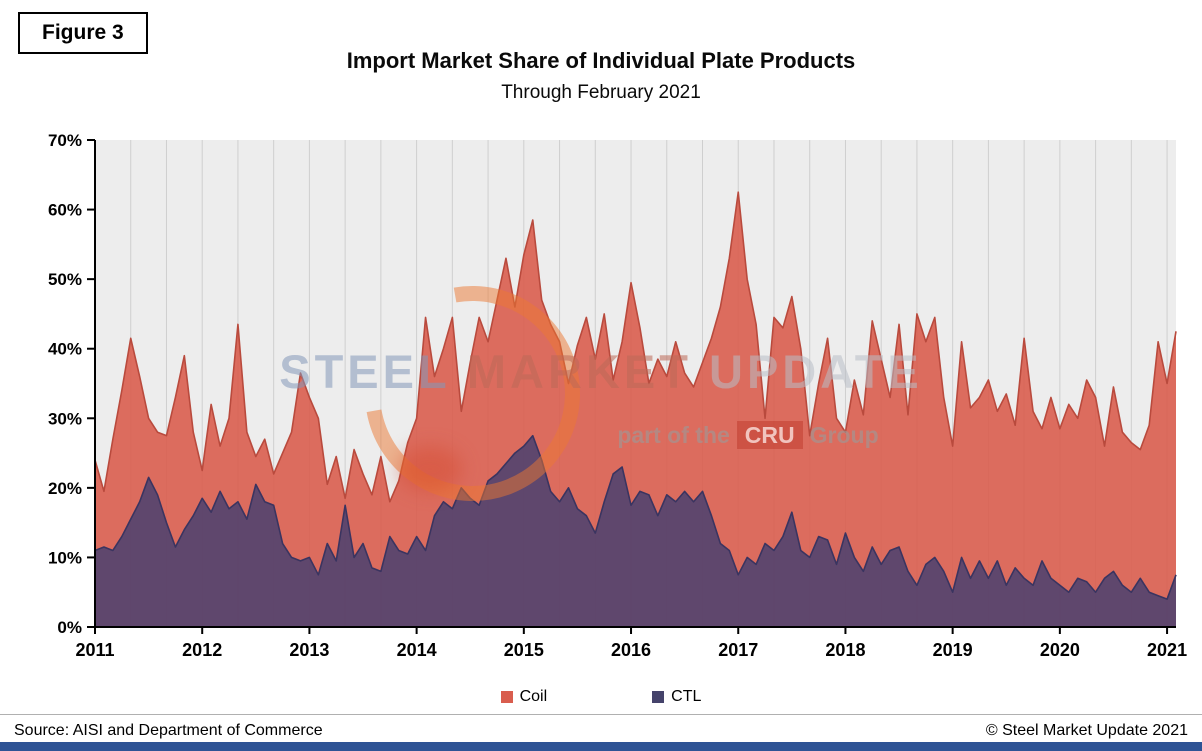 The width and height of the screenshot is (1202, 751). I want to click on chart-subtitle: Through February 2021, so click(601, 92).